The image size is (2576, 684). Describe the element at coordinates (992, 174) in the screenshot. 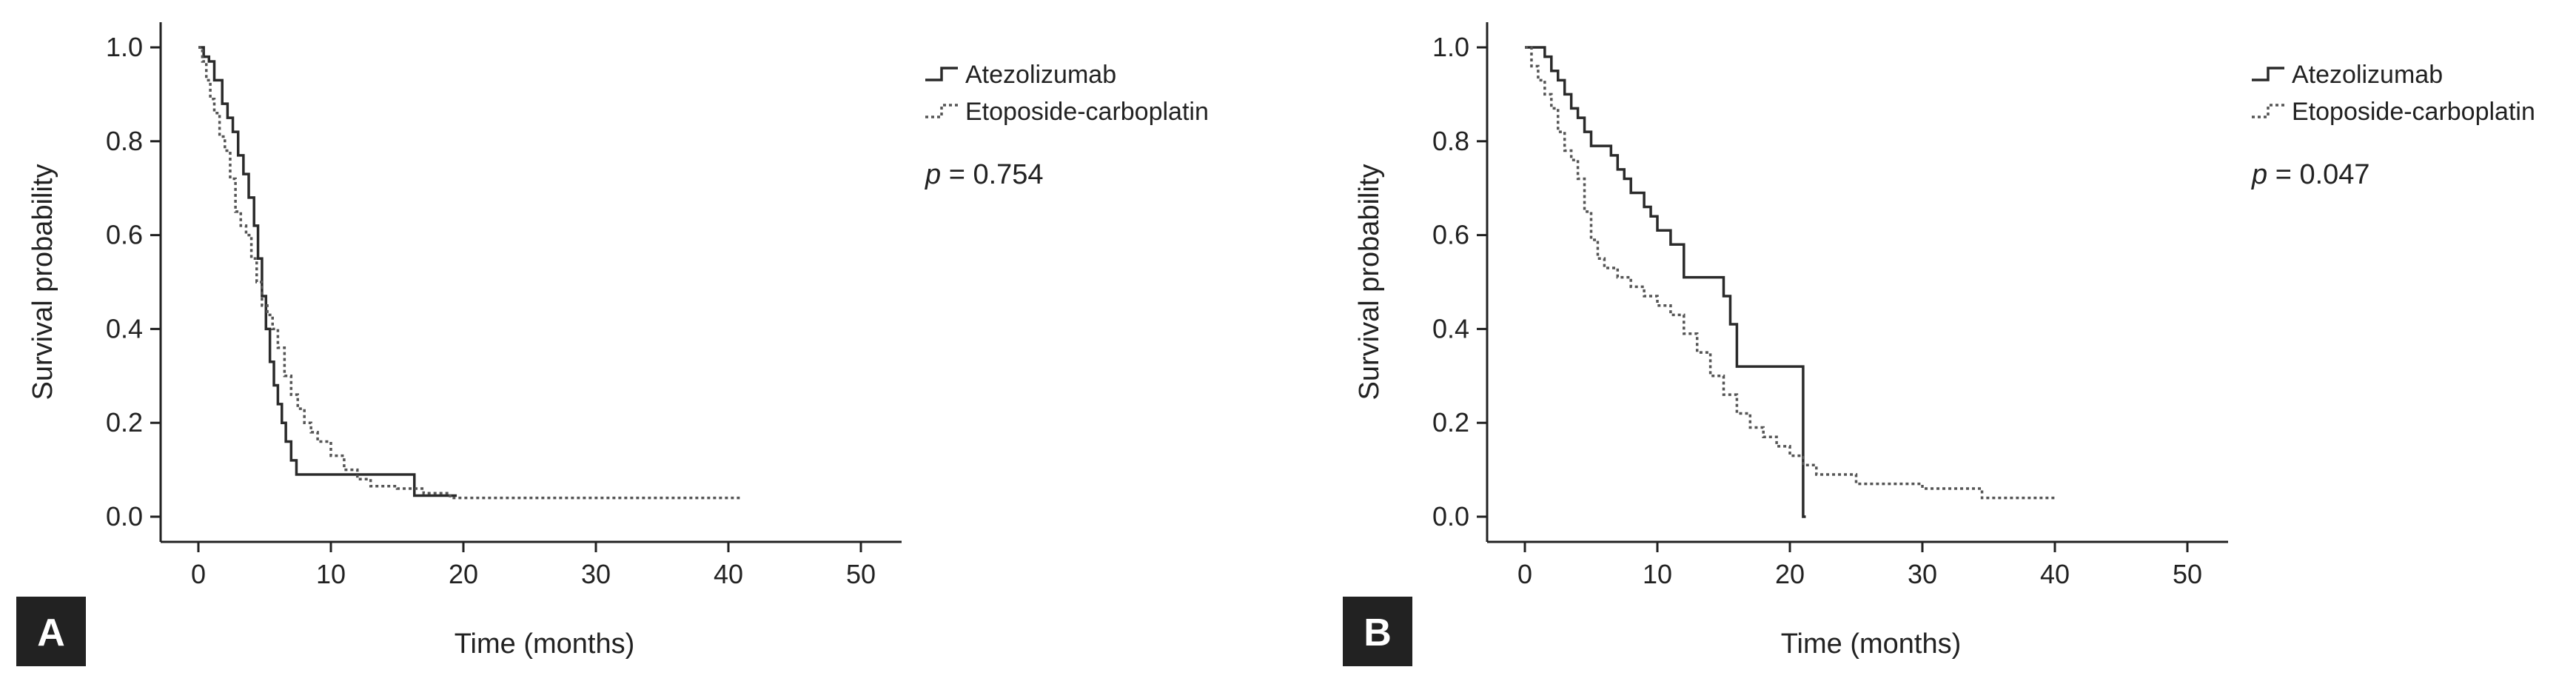

I see `p-value-text: = 0.754` at that location.